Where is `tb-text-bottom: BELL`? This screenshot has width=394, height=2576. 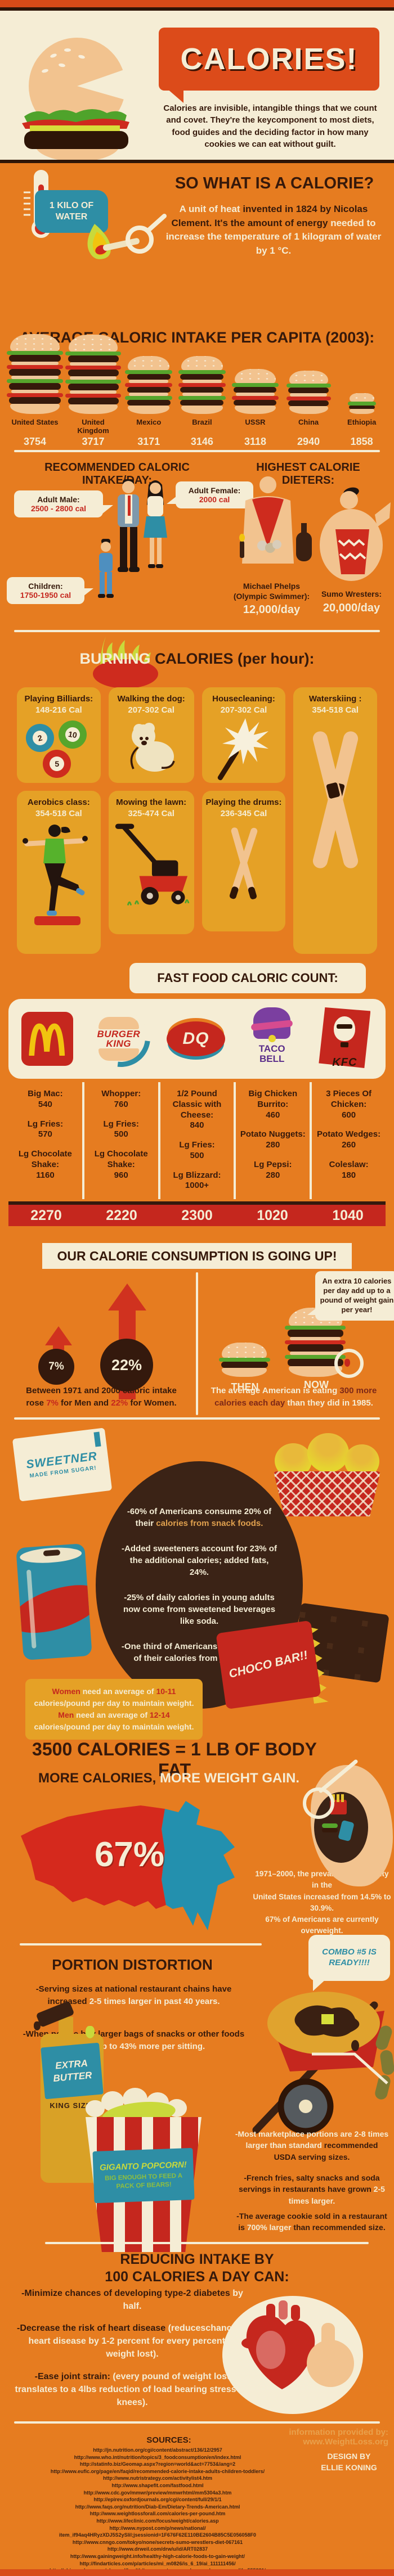
tb-text-bottom: BELL is located at coordinates (272, 1058).